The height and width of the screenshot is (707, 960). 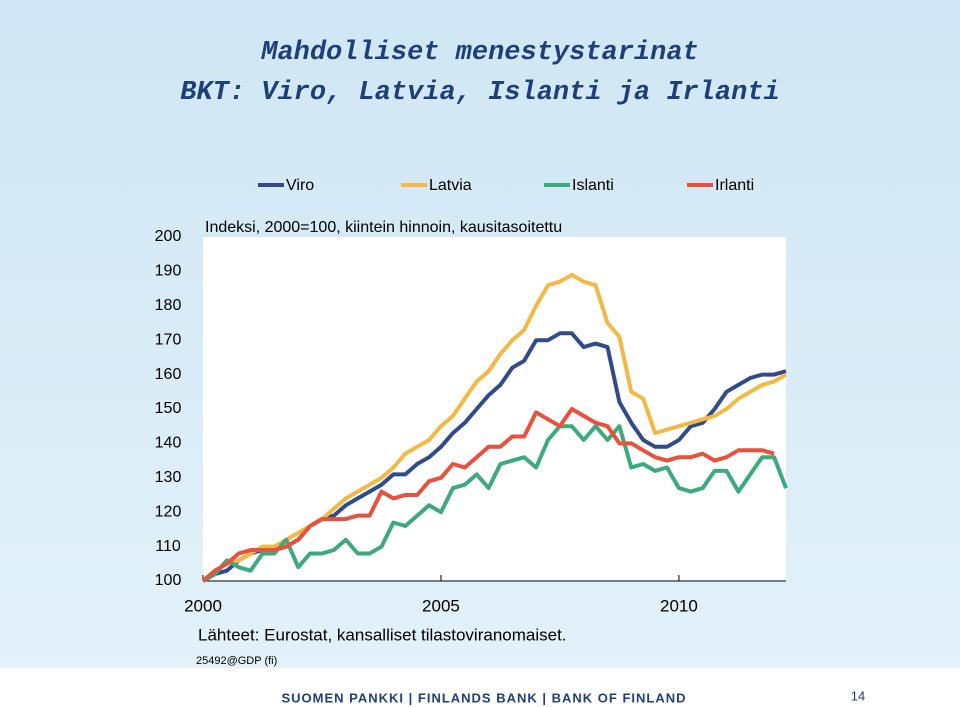 What do you see at coordinates (168, 236) in the screenshot?
I see `y-tick-label: 200` at bounding box center [168, 236].